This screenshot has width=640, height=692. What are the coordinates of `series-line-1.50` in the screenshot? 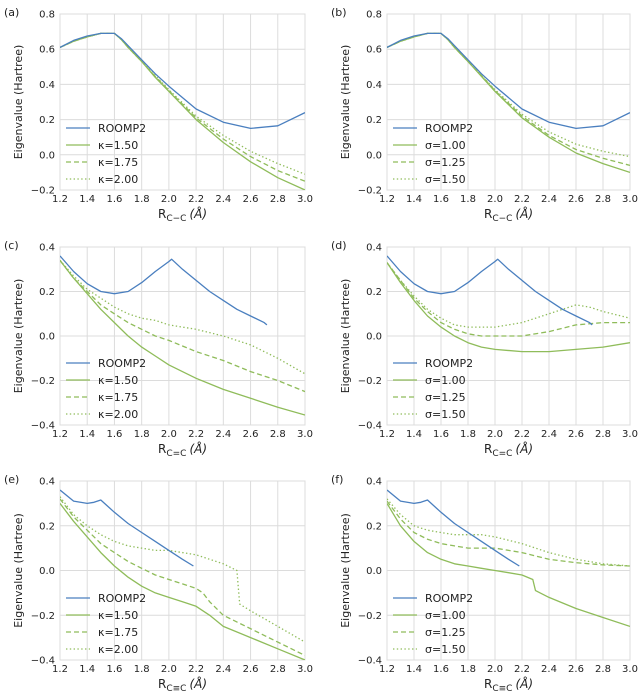 It's located at (508, 95).